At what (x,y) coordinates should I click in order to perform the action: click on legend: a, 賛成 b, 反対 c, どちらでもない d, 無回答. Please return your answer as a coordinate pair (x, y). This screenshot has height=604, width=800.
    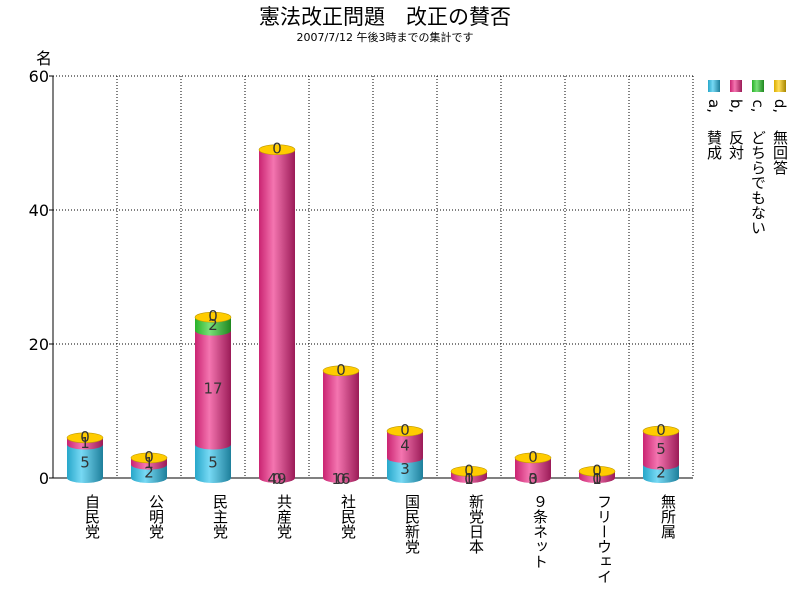
    Looking at the image, I should click on (747, 157).